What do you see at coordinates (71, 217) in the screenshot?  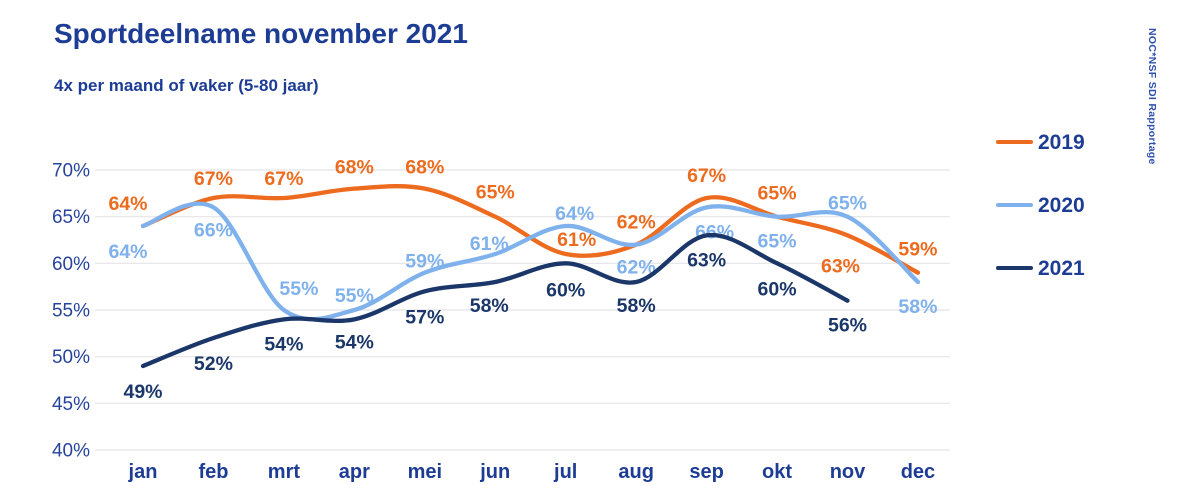 I see `y-axis-tick-label: 65%` at bounding box center [71, 217].